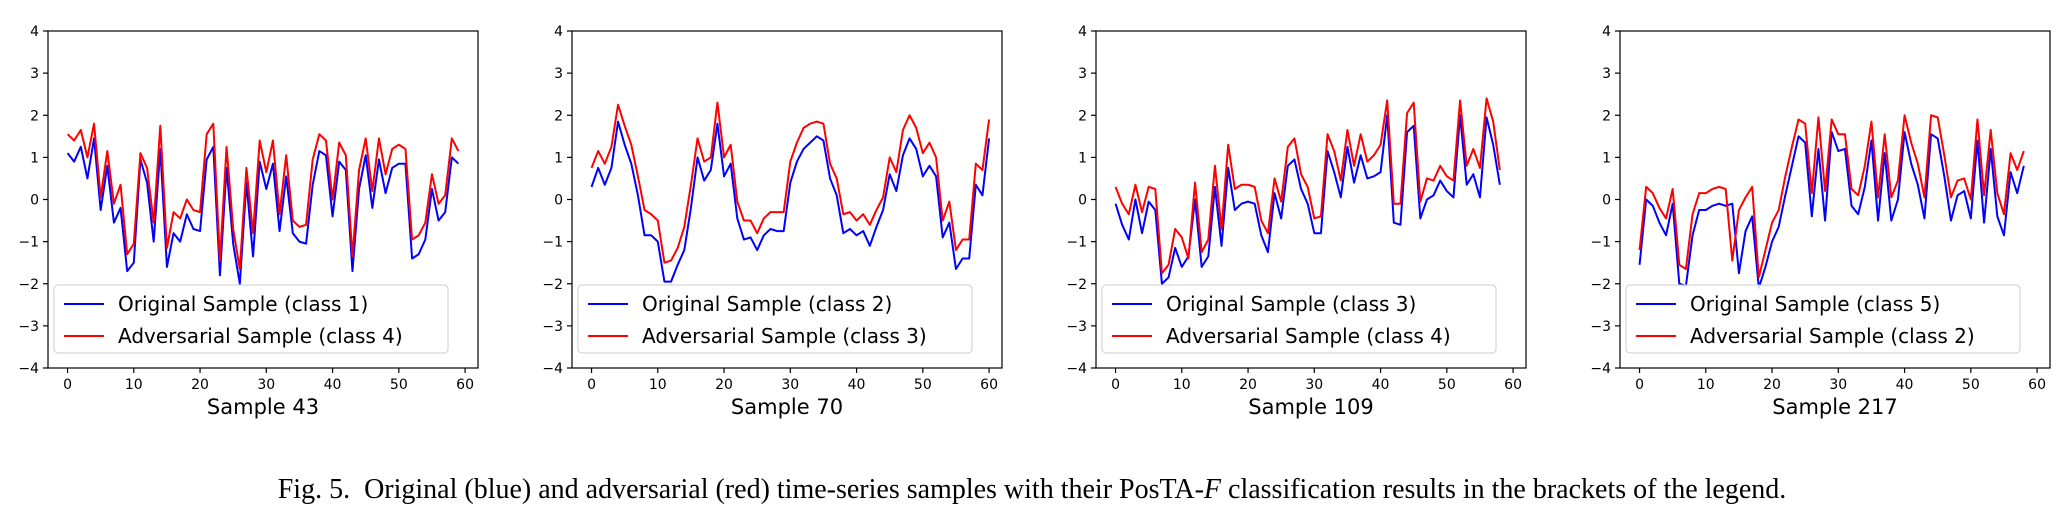 This screenshot has height=522, width=2064. I want to click on x-axis-label: Sample 70, so click(787, 407).